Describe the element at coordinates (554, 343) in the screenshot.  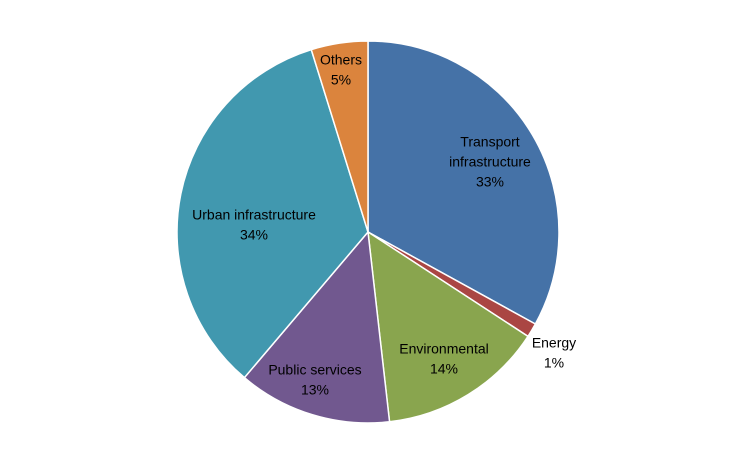
I see `slice-name-label: Energy` at that location.